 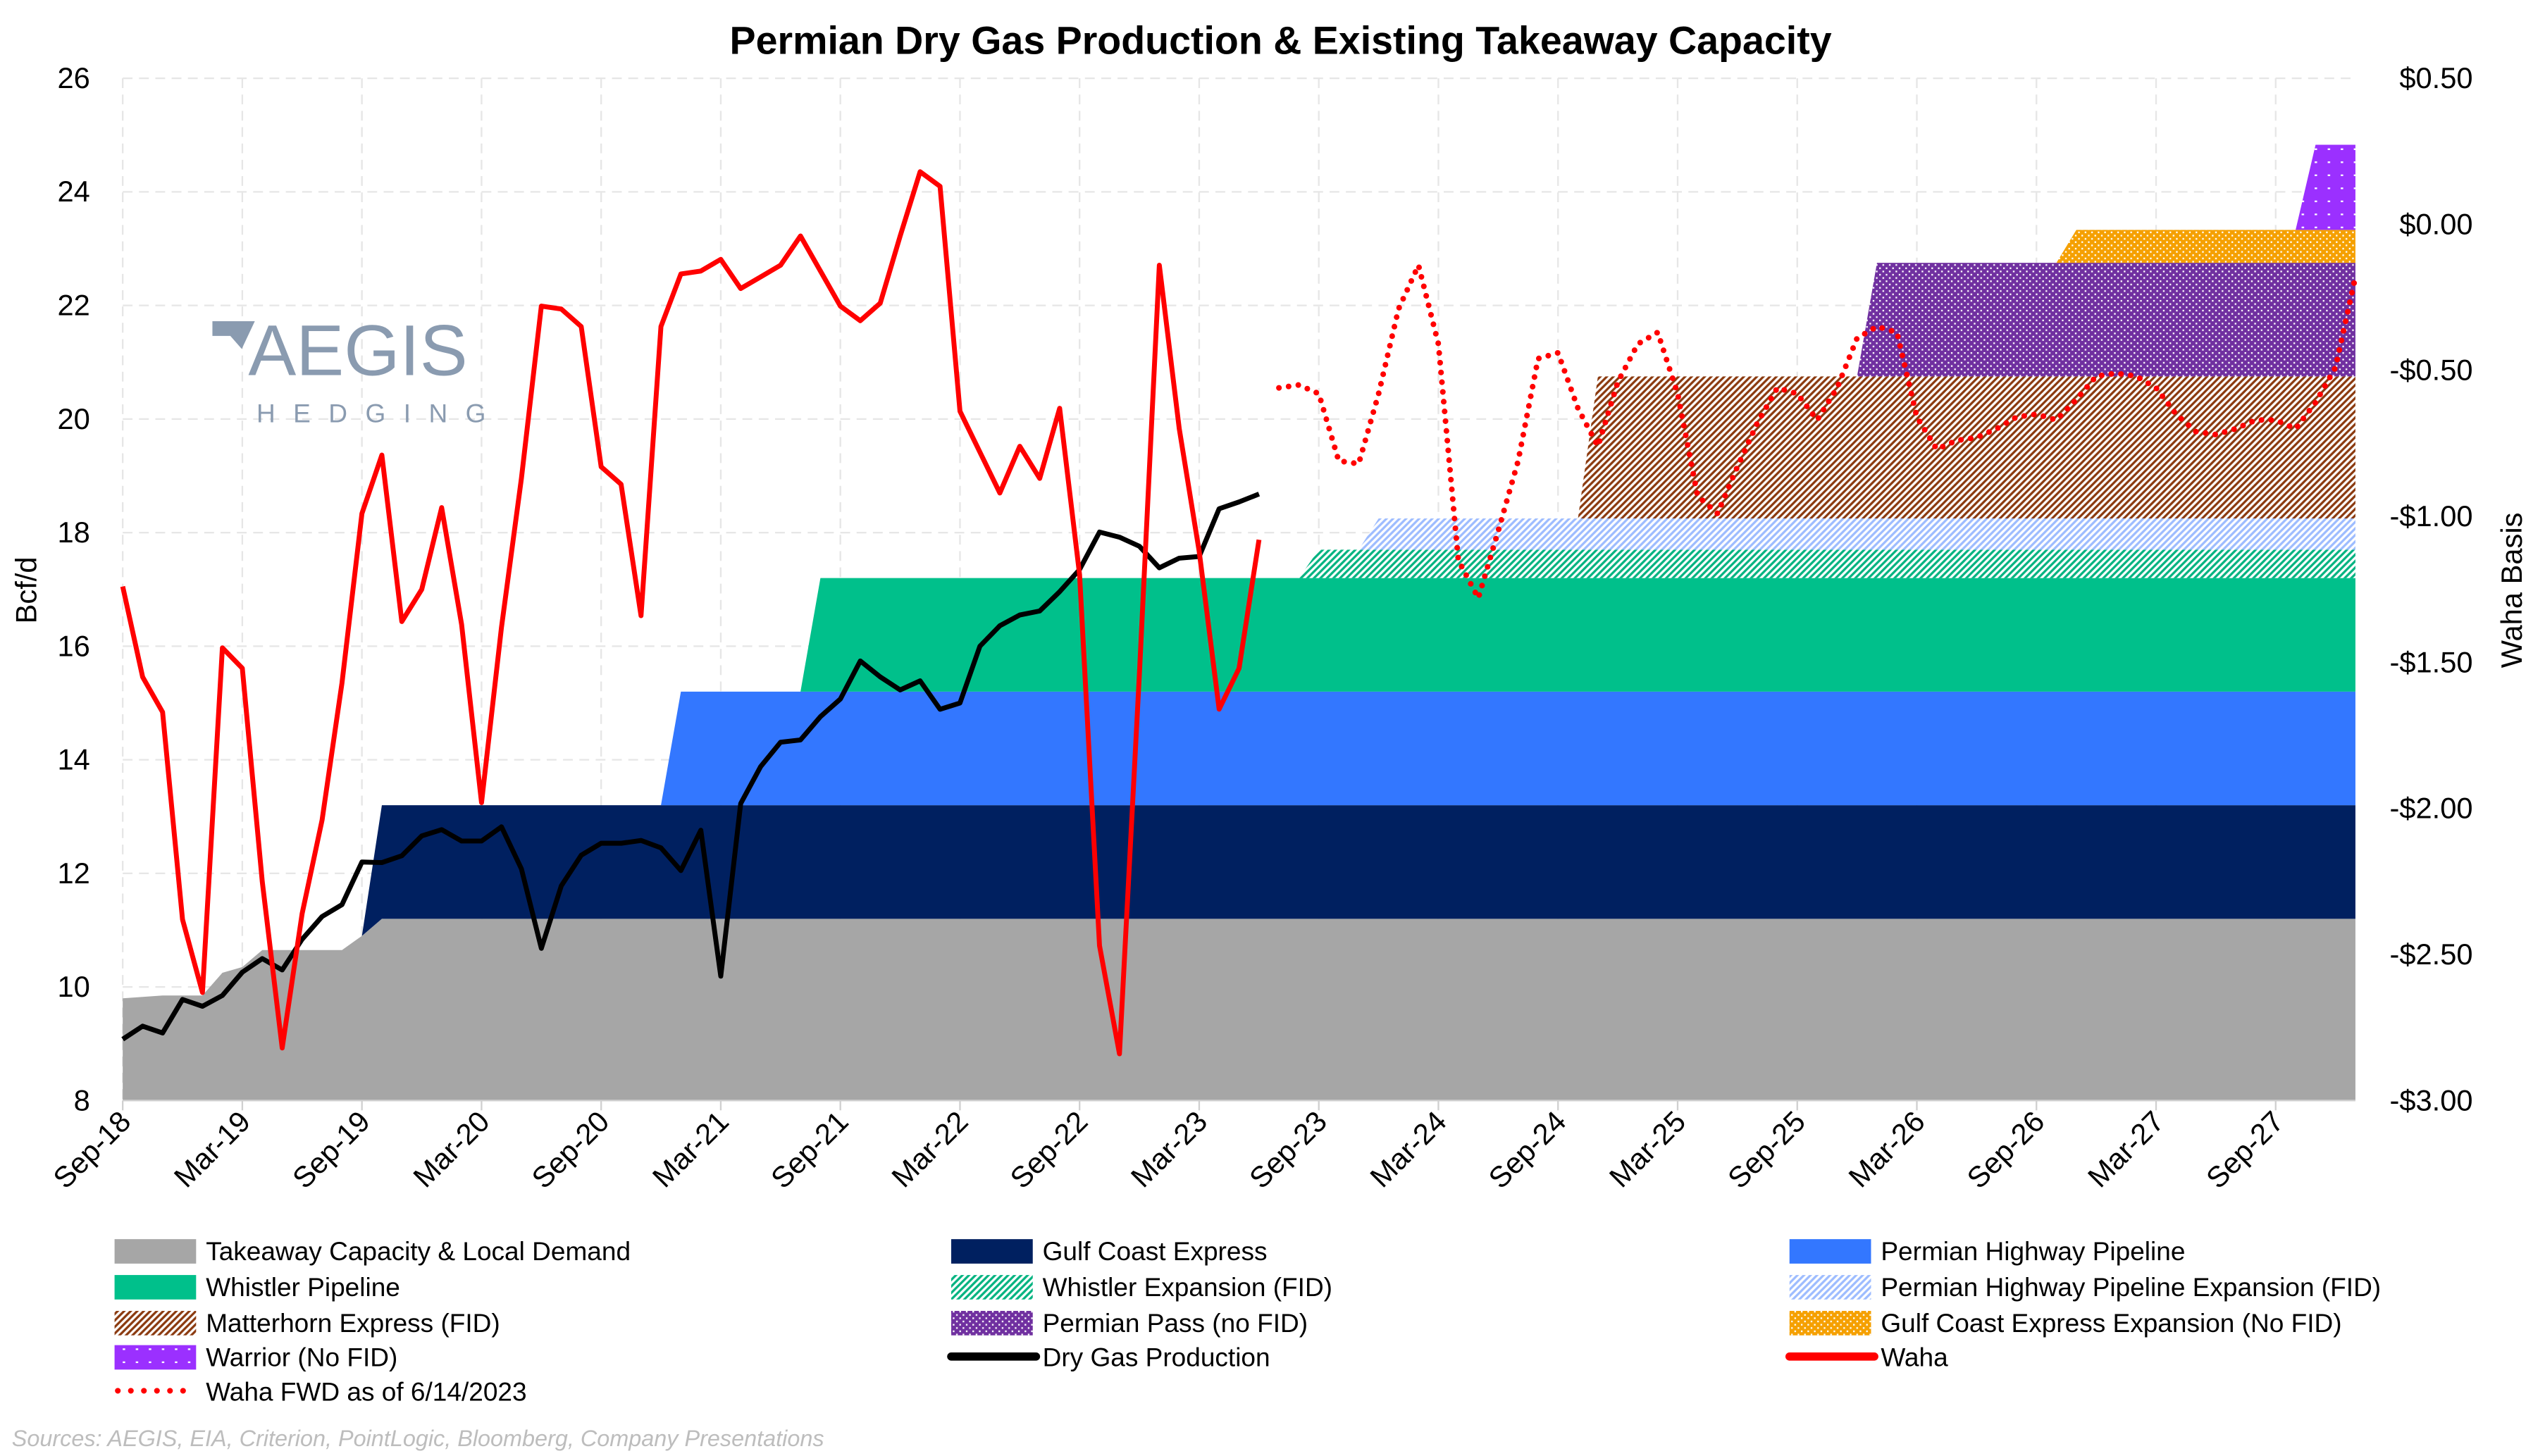 What do you see at coordinates (74, 77) in the screenshot?
I see `y-tick-label: 26` at bounding box center [74, 77].